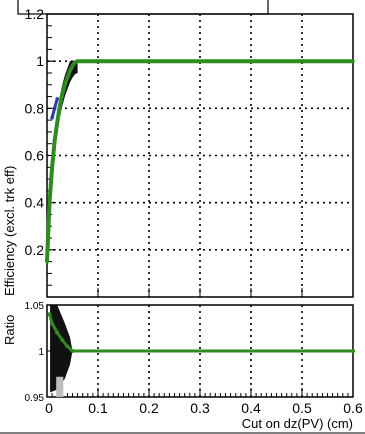 The image size is (365, 434). What do you see at coordinates (251, 408) in the screenshot?
I see `lower-x-tick-label: 0.4` at bounding box center [251, 408].